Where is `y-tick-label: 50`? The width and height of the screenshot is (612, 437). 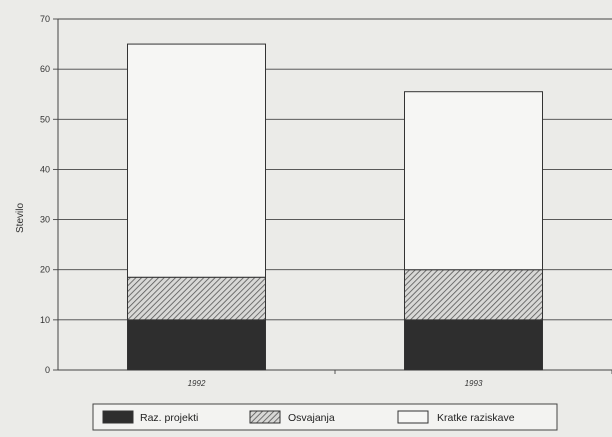
y-tick-label: 50 is located at coordinates (45, 119).